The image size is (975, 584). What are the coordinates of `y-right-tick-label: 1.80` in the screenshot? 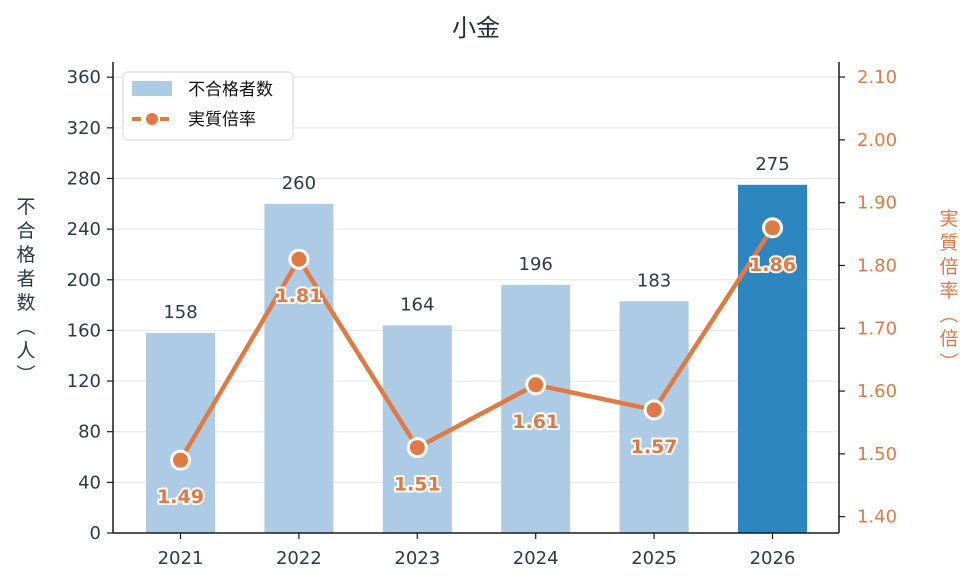 It's located at (877, 265).